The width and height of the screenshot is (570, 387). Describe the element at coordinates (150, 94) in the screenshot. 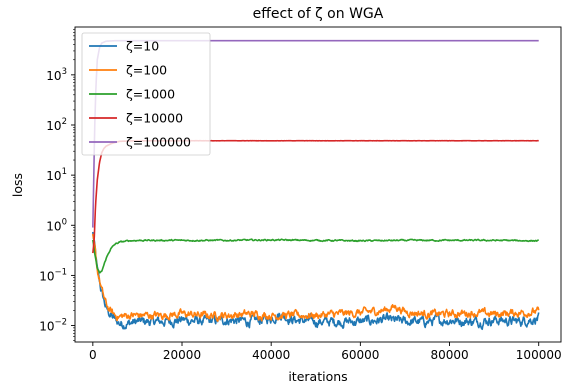

I see `legend-label: ζ=1000` at that location.